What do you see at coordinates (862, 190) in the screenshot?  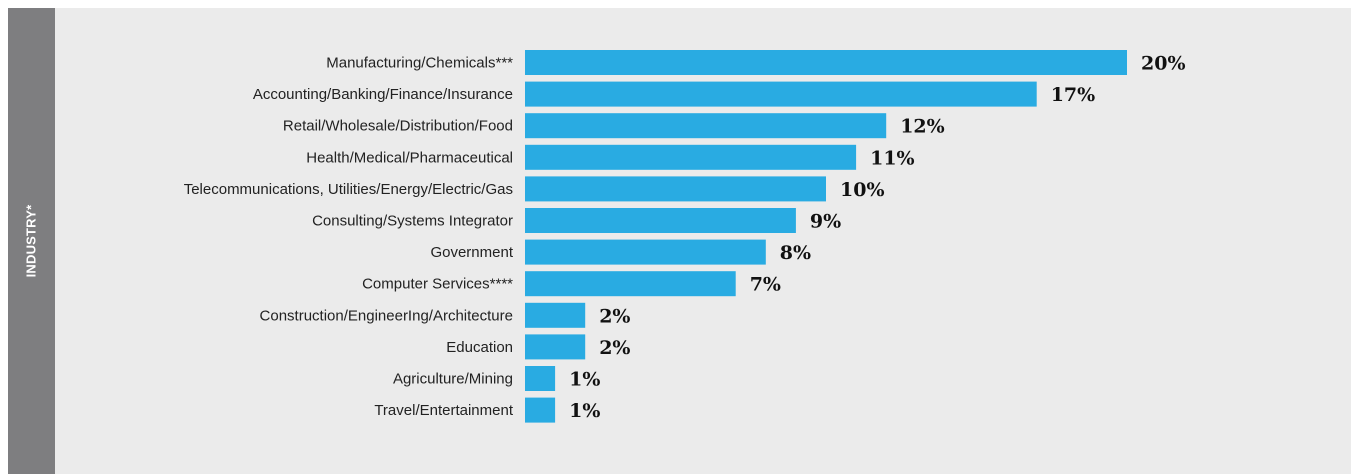 I see `value-label: 10%` at bounding box center [862, 190].